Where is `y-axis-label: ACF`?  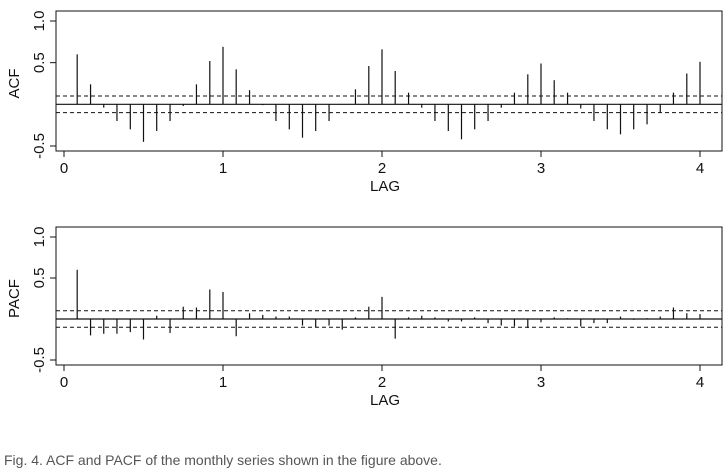
y-axis-label: ACF is located at coordinates (14, 84).